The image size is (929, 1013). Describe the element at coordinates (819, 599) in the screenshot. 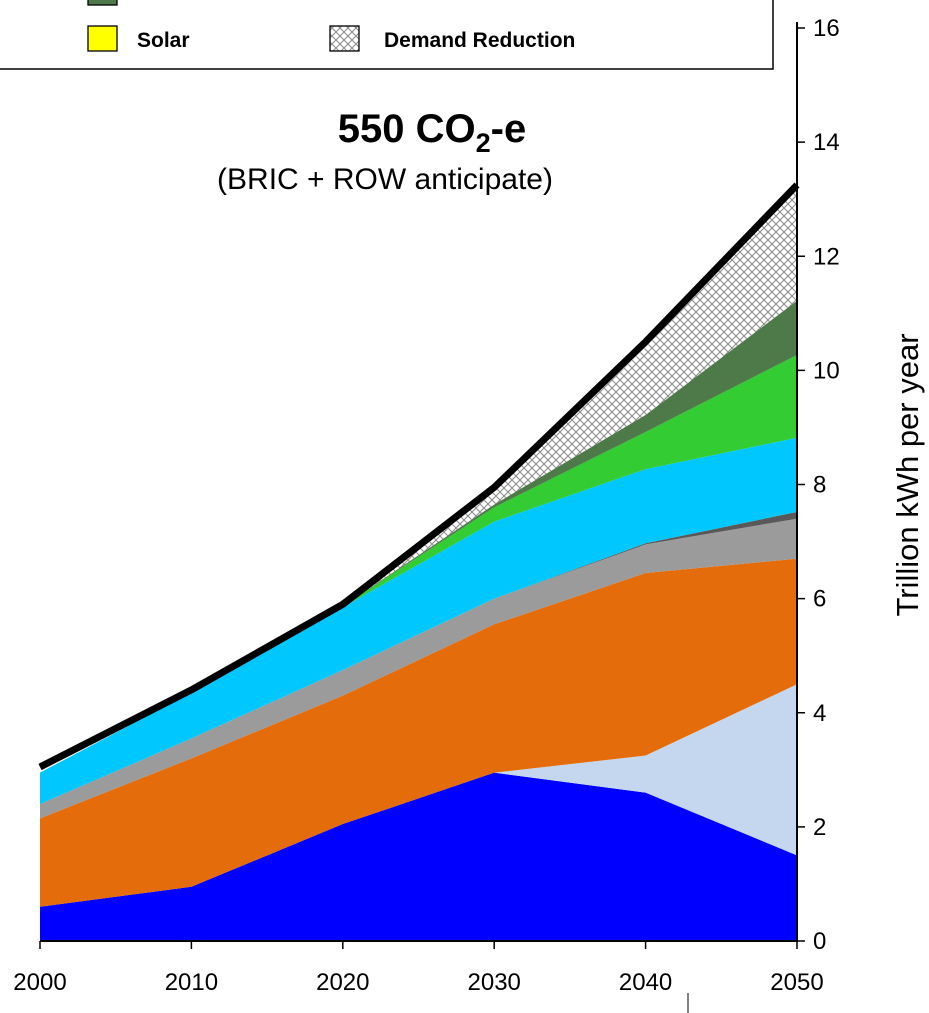

I see `y-tick-label-3: 6` at that location.